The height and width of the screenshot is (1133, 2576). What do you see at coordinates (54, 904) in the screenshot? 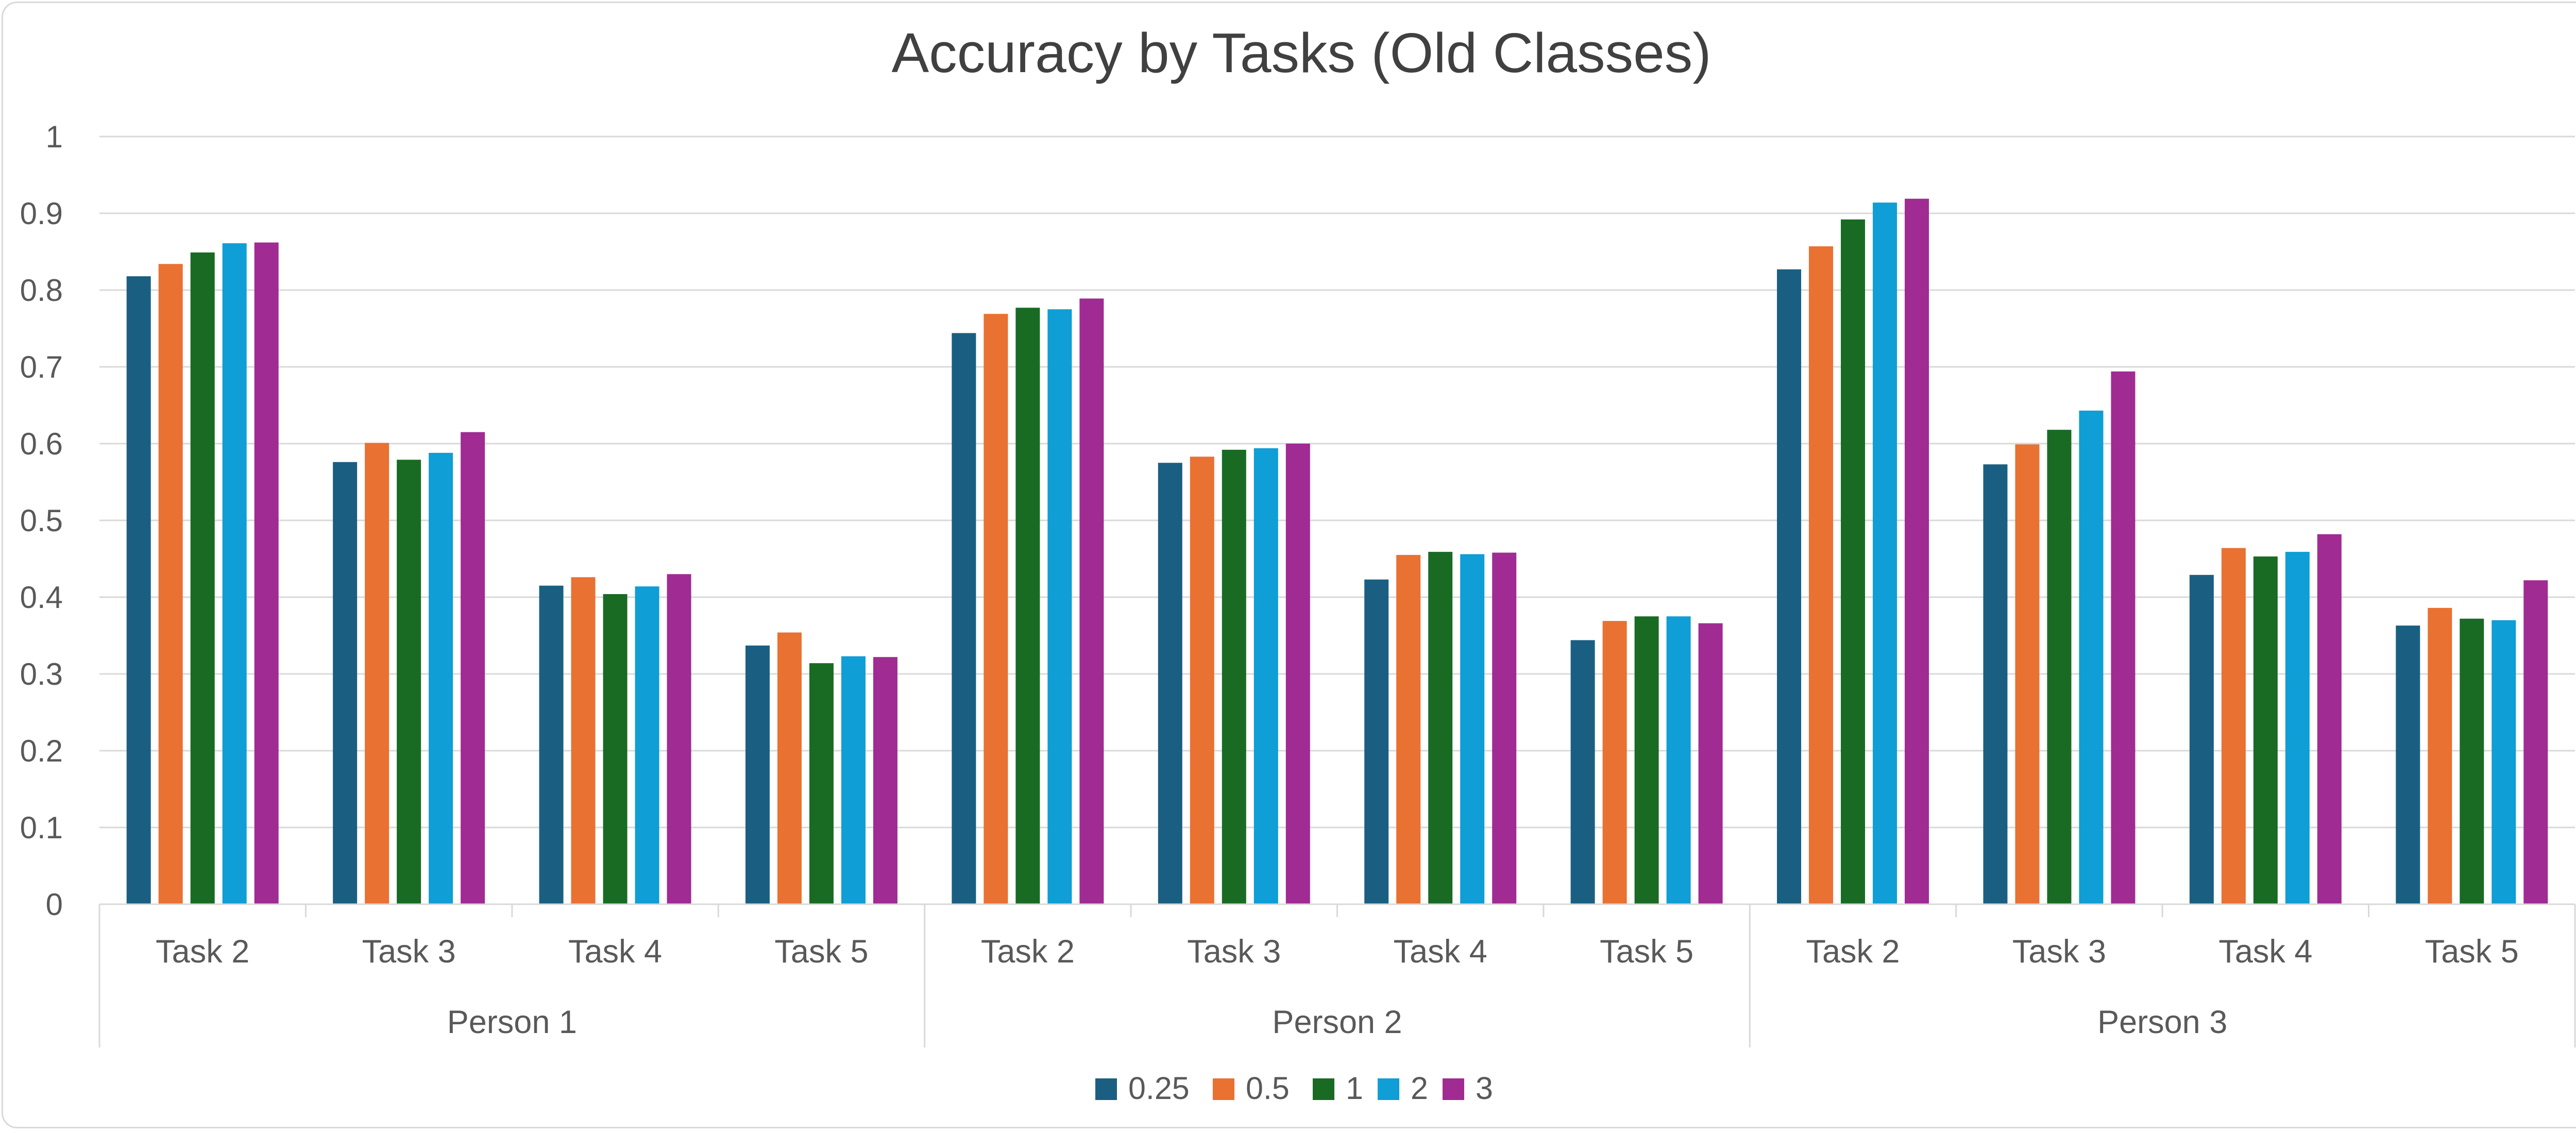
I see `y-tick-label: 0` at bounding box center [54, 904].